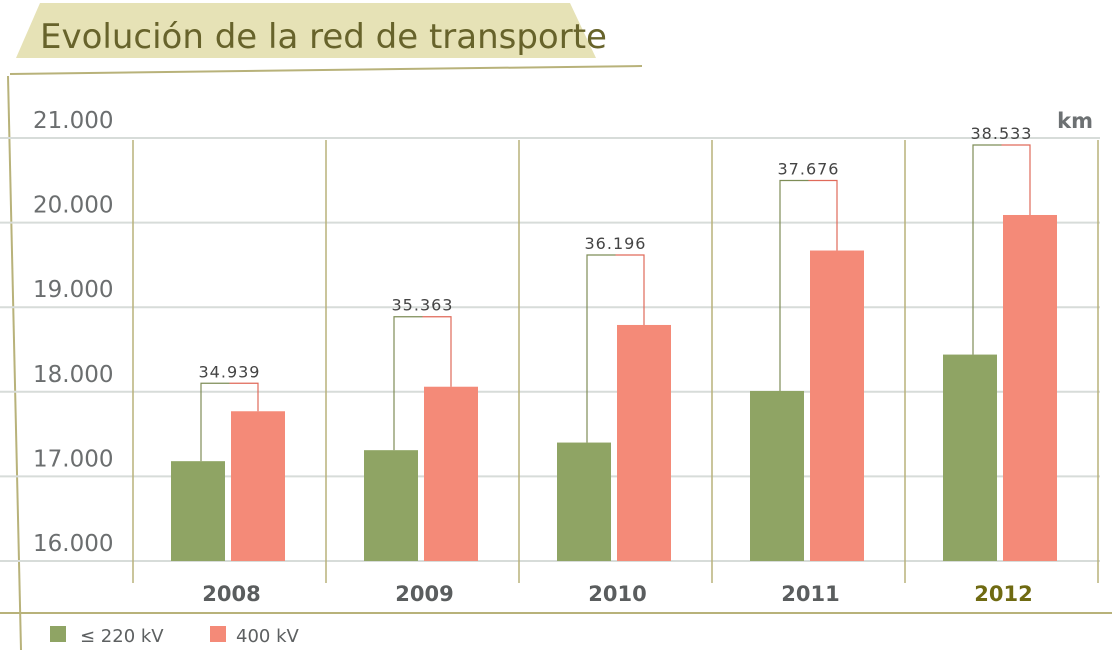  I want to click on frame-top, so click(326, 70).